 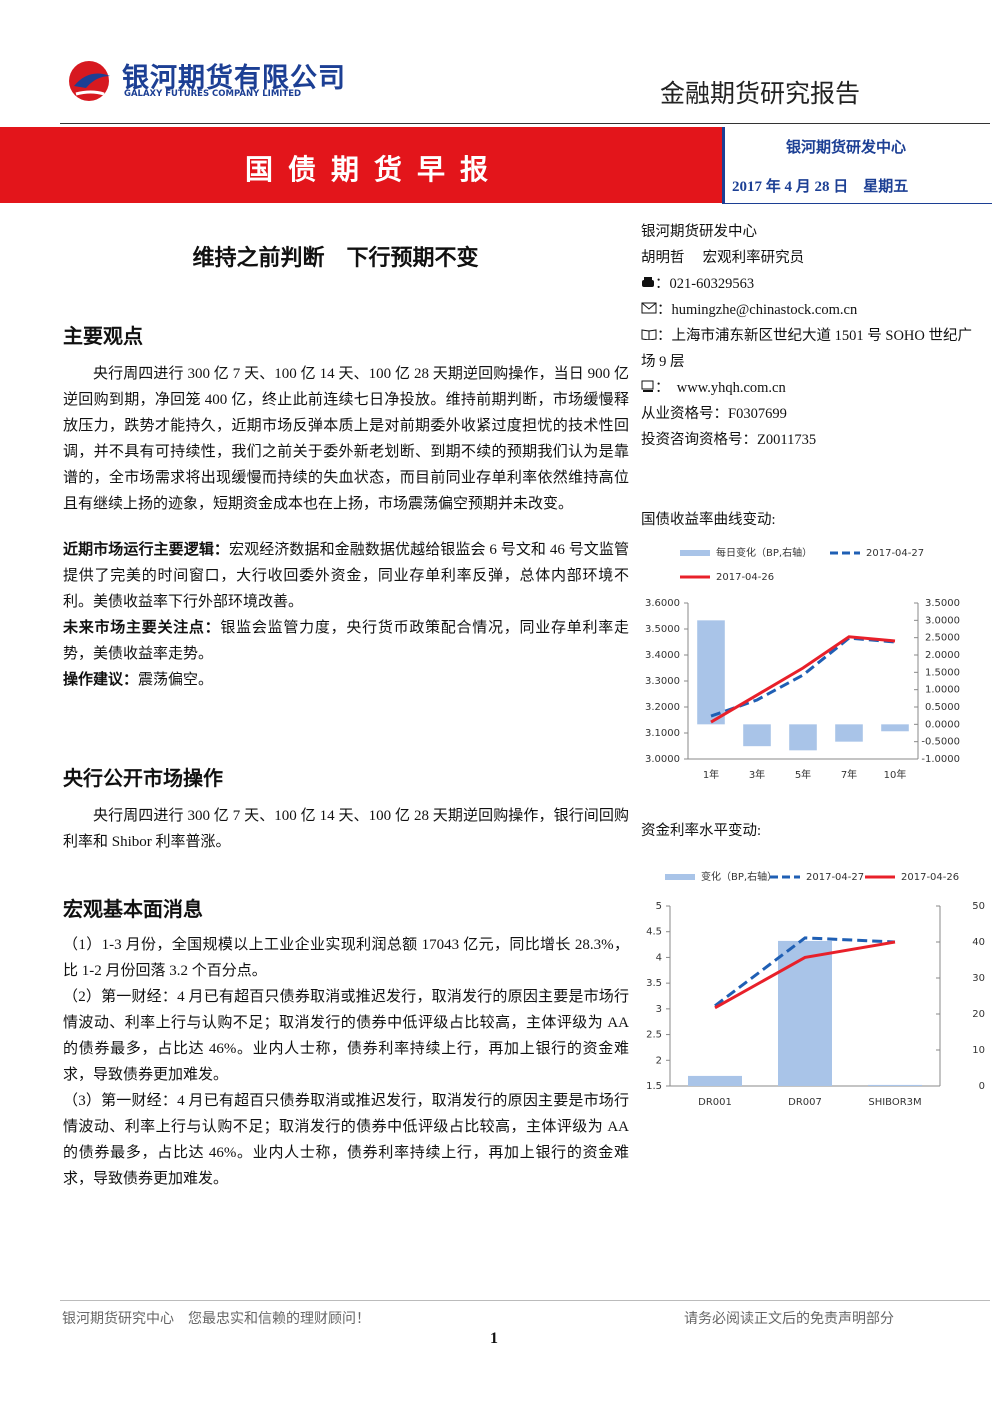 What do you see at coordinates (103, 337) in the screenshot?
I see `section-heading: 主要观点` at bounding box center [103, 337].